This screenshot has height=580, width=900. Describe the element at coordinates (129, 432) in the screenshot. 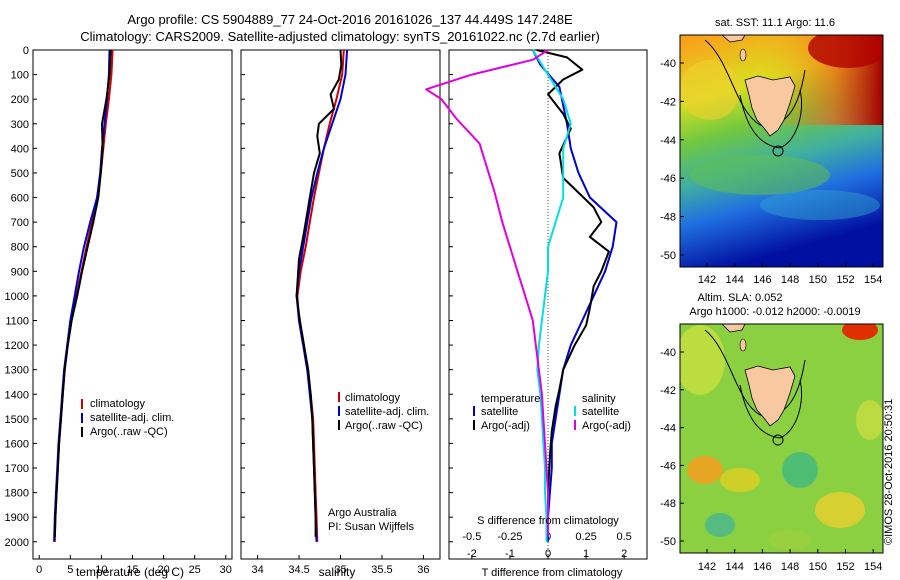

I see `legend-argo: Argo(..raw -QC)` at that location.